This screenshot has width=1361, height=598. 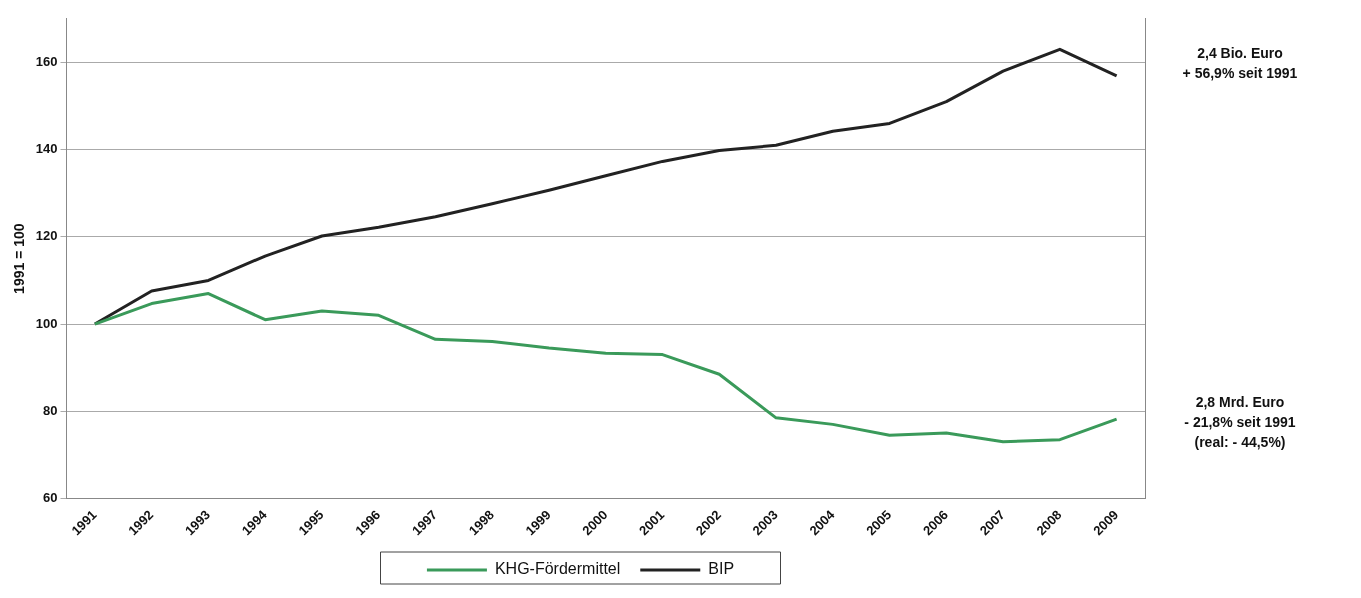 I want to click on y-tick-label: 160, so click(x=46, y=61).